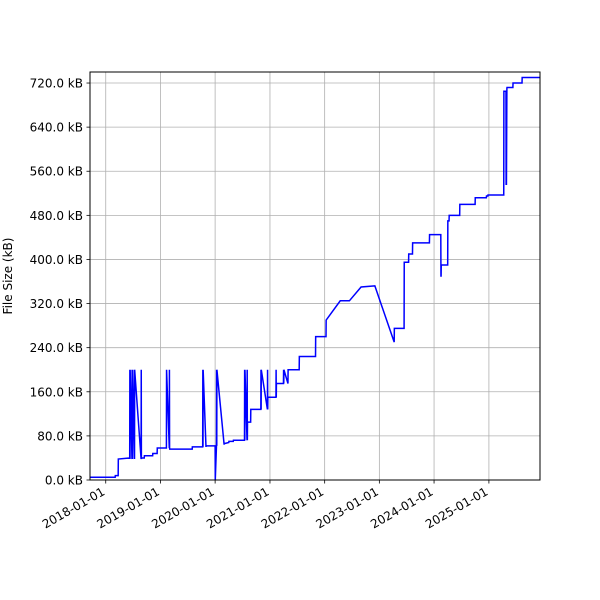  Describe the element at coordinates (56, 84) in the screenshot. I see `y-tick-label: 720.0 kB` at that location.